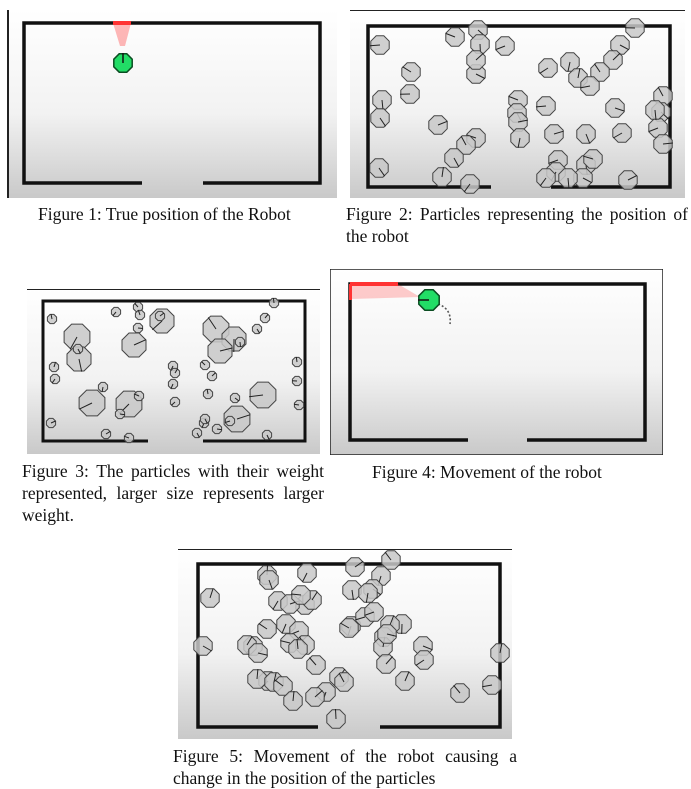 This screenshot has width=691, height=789. I want to click on figure-1-caption: Figure 1: True position of the Robot, so click(164, 214).